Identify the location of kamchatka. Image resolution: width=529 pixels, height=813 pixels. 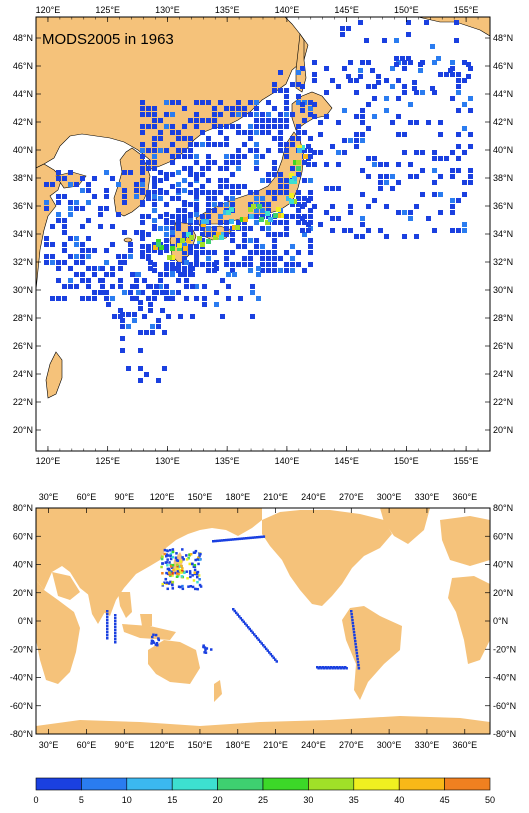
(453, 27).